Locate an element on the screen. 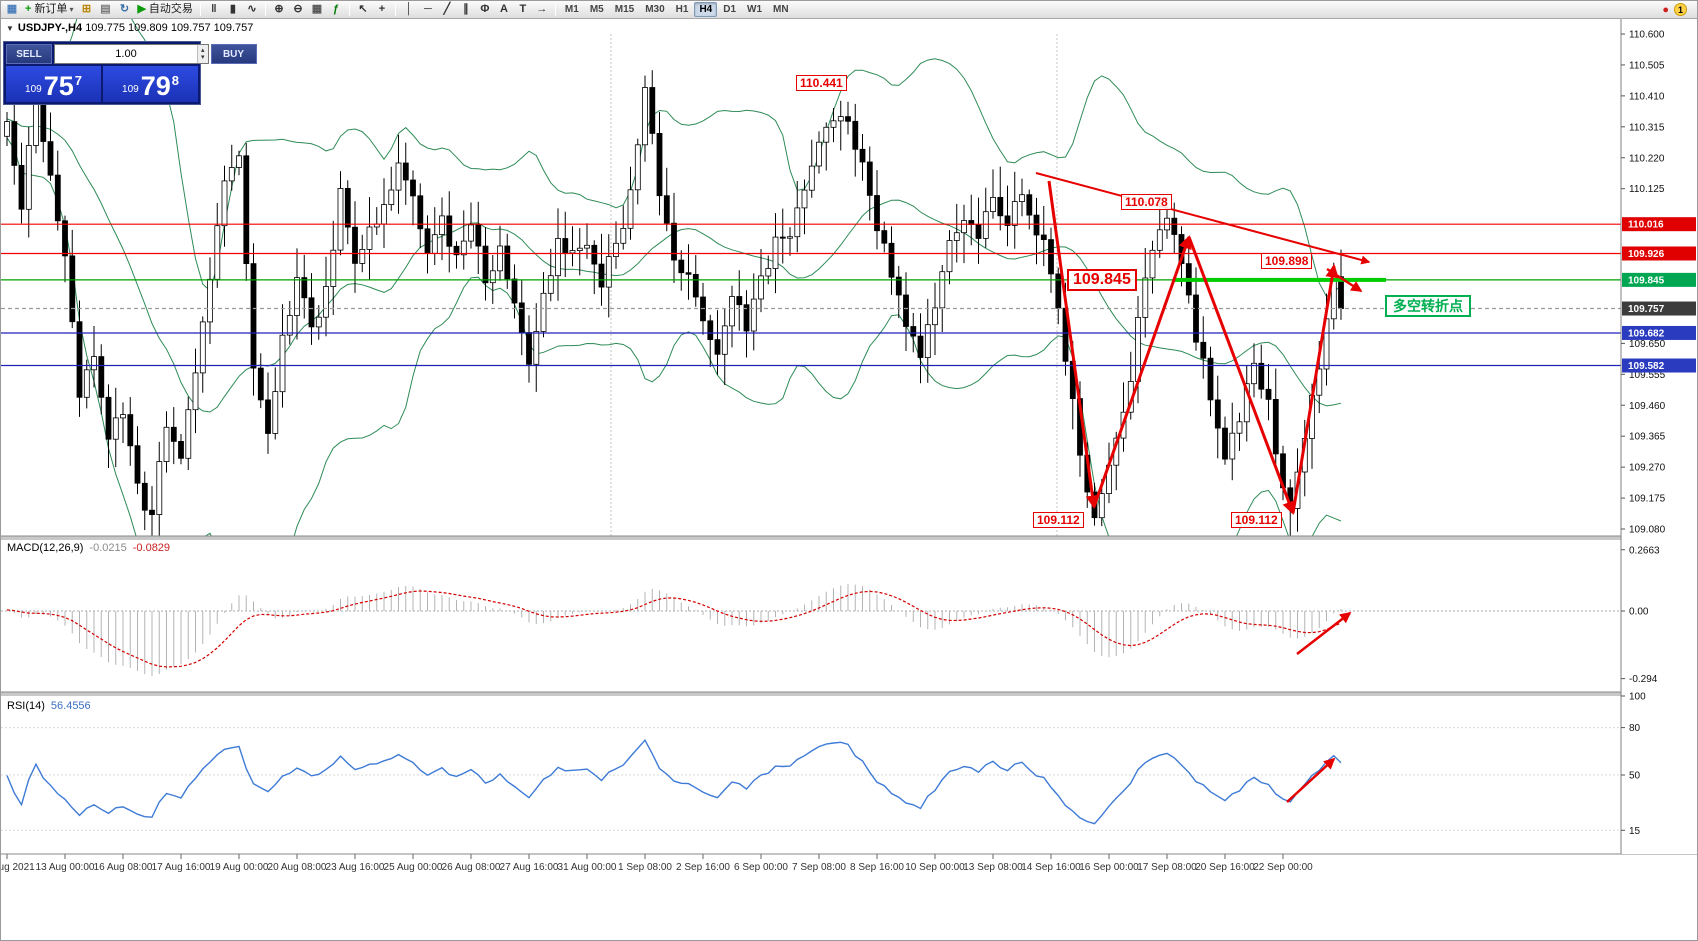  timeframe-mn: MN is located at coordinates (781, 9).